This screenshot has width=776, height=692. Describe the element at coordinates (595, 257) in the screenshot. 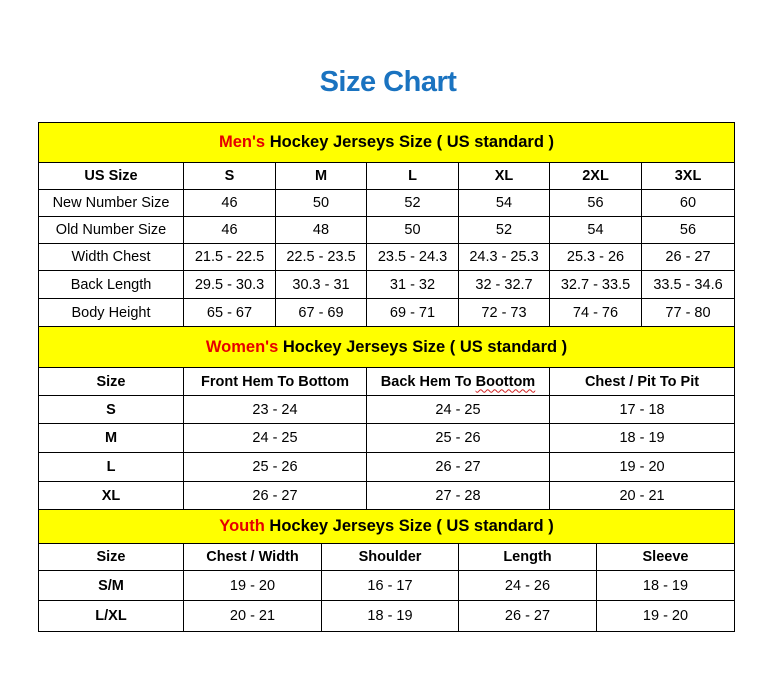

I see `table-cell: 25.3 - 26` at that location.